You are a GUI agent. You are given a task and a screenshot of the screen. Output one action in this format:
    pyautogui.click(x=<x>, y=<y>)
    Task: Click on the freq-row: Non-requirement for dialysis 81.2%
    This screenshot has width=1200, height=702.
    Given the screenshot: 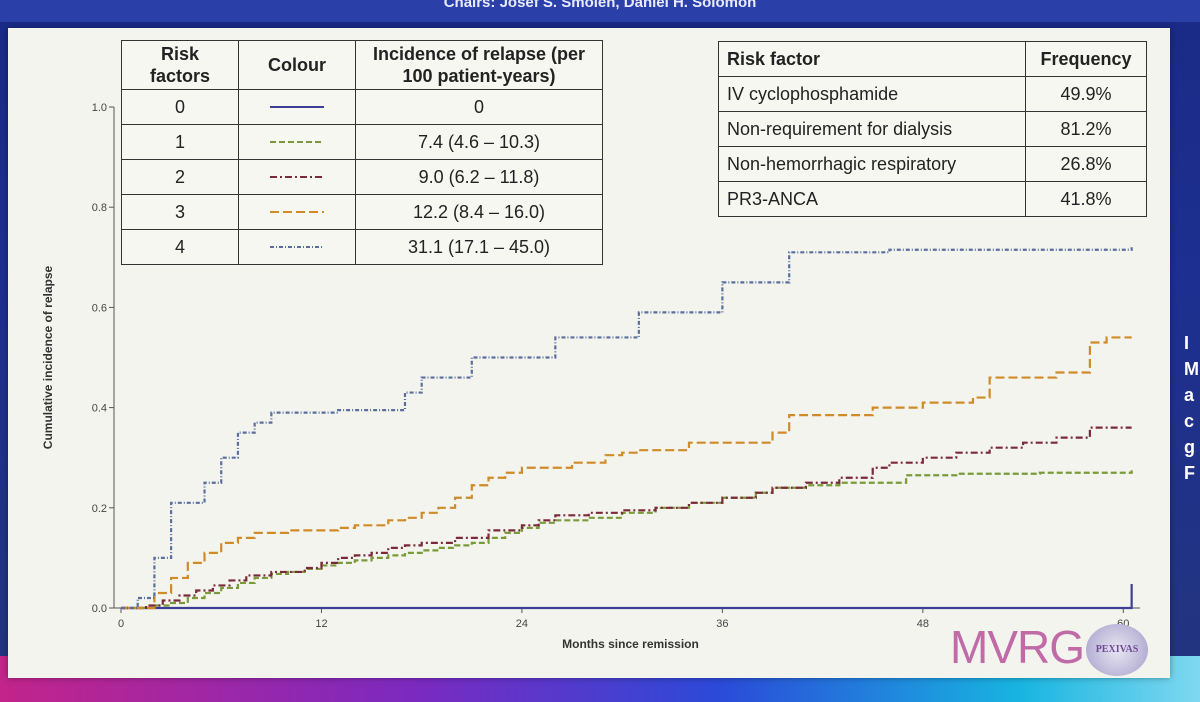 What is the action you would take?
    pyautogui.click(x=932, y=129)
    